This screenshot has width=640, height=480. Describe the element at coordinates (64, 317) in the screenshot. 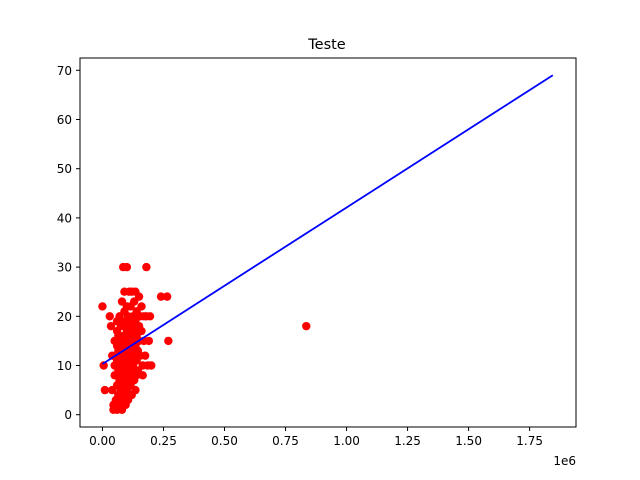

I see `y-tick-label: 20` at that location.